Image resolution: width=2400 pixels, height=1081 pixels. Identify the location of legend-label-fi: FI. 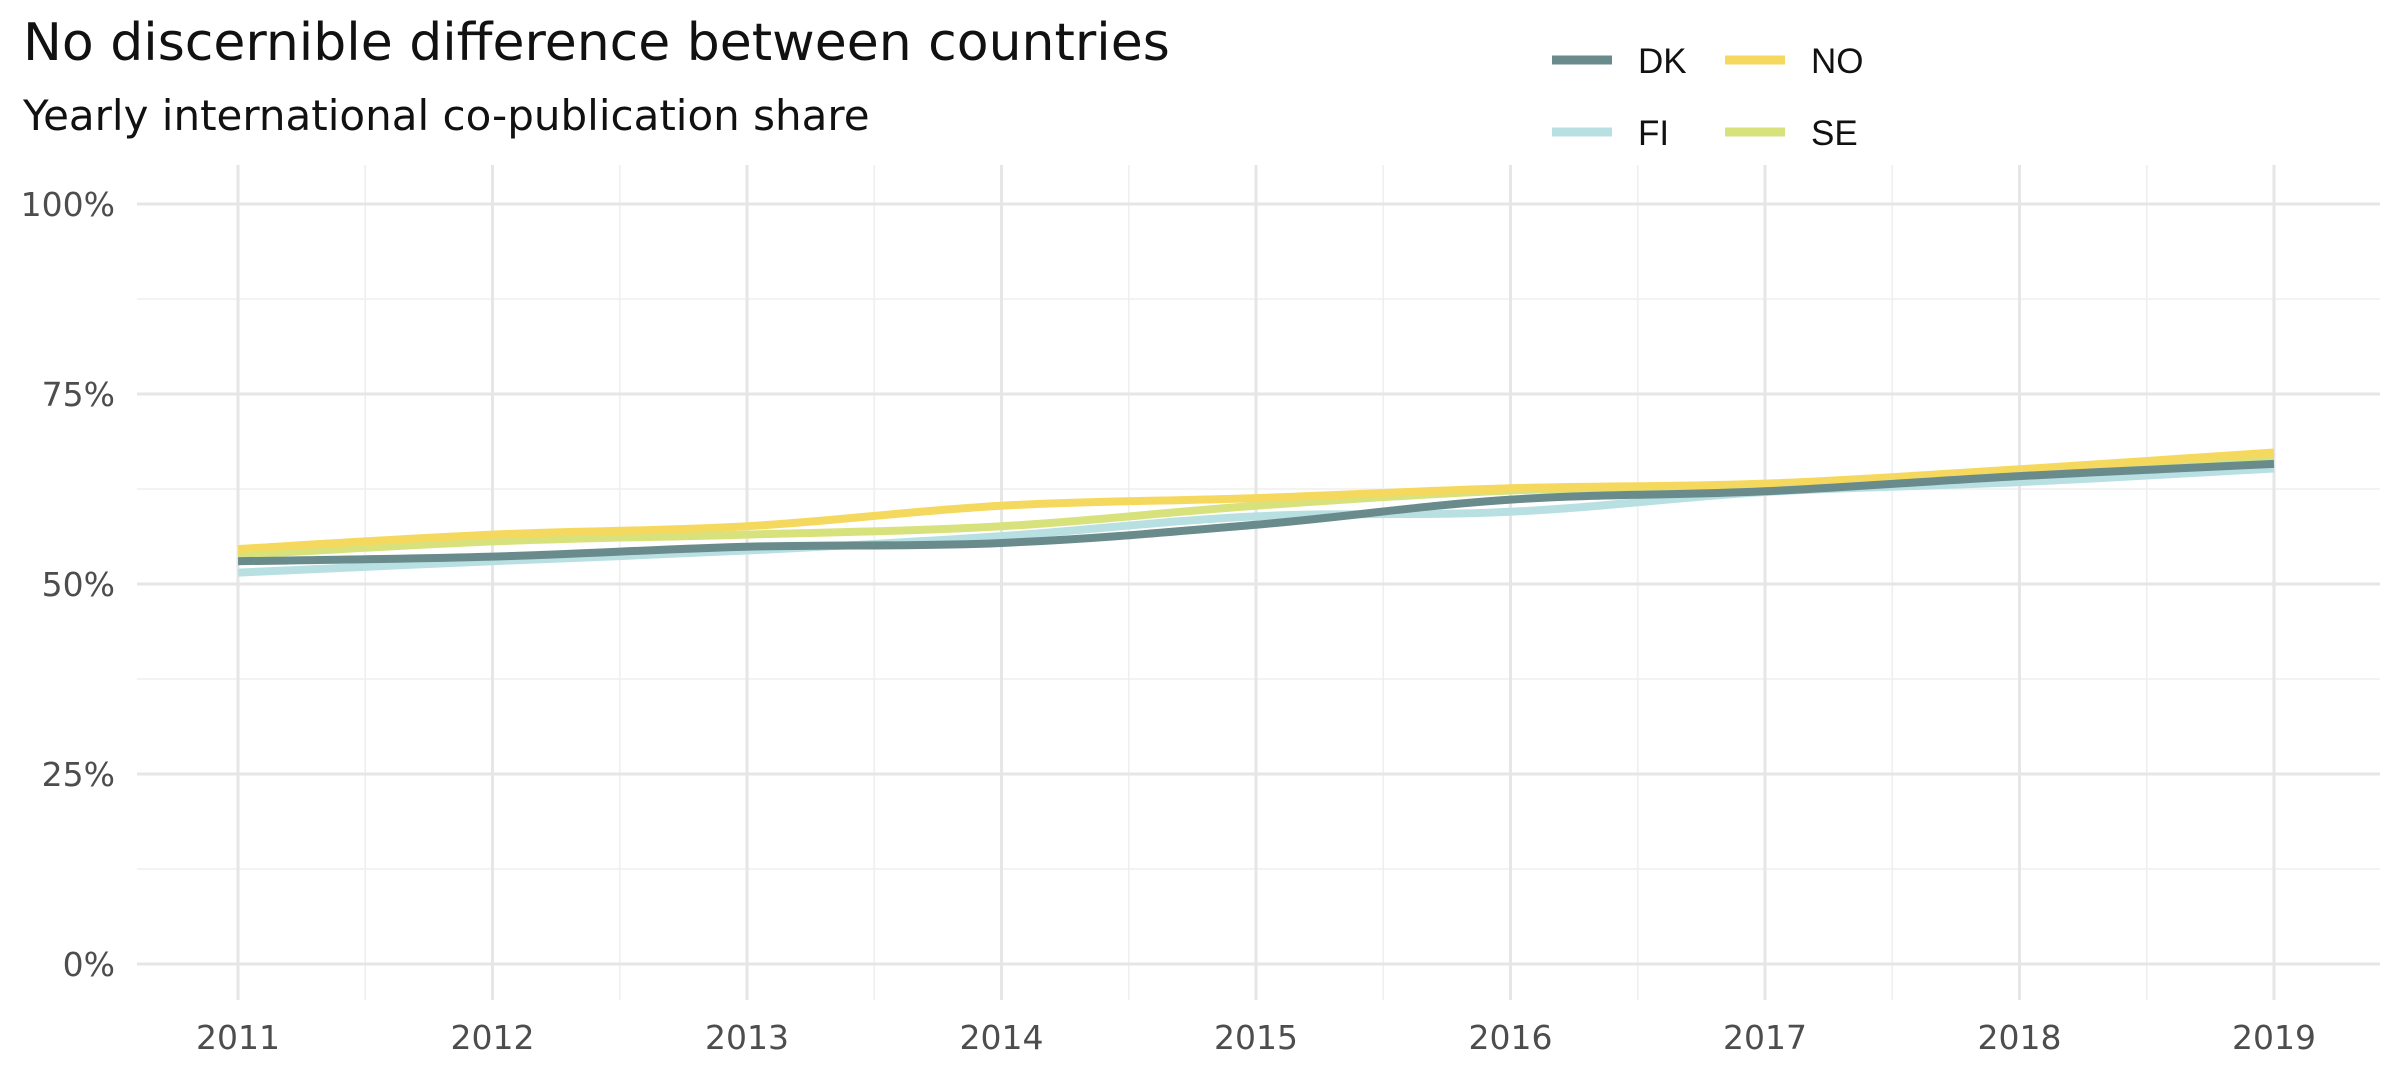
(1653, 133).